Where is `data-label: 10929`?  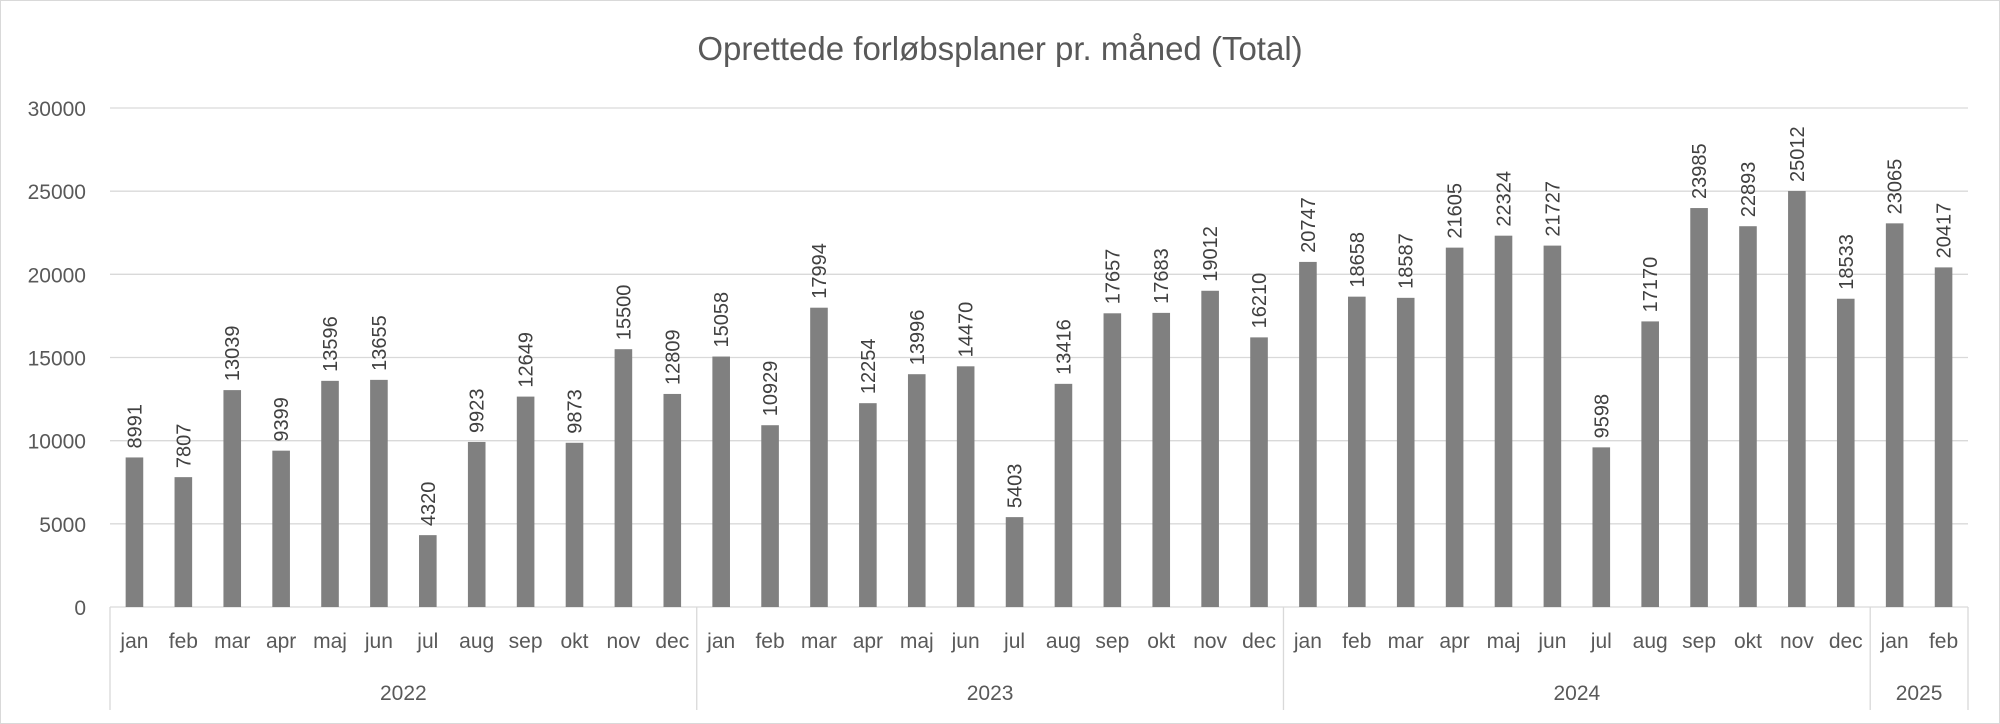 data-label: 10929 is located at coordinates (771, 389).